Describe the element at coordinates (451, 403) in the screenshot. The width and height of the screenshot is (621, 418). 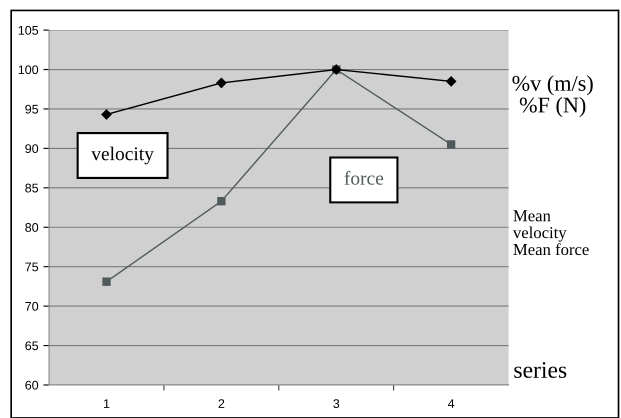
I see `x-tick-label: 4` at that location.